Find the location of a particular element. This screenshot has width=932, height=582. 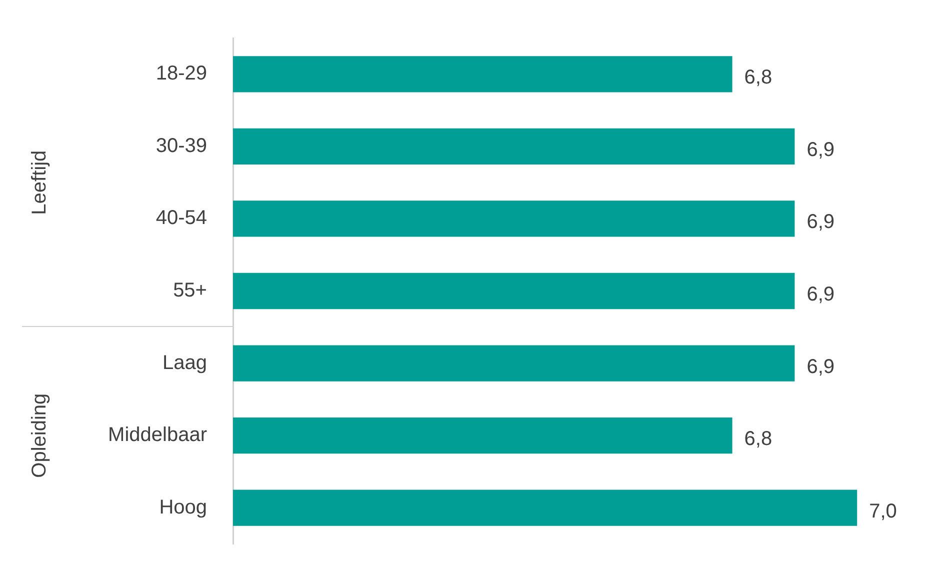

y-tick-label: 40-54 is located at coordinates (181, 218).